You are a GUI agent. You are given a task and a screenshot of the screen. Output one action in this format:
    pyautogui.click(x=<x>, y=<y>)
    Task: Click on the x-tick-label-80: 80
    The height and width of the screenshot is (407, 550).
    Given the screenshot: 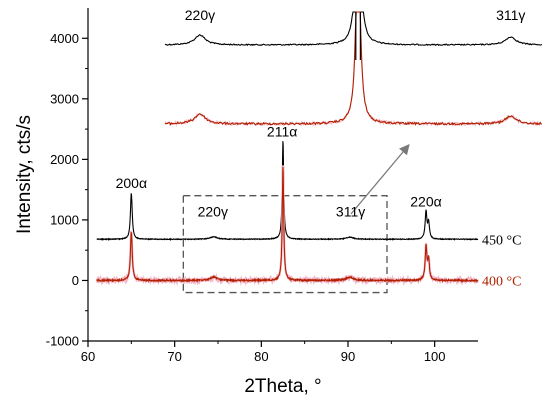 What is the action you would take?
    pyautogui.click(x=261, y=356)
    